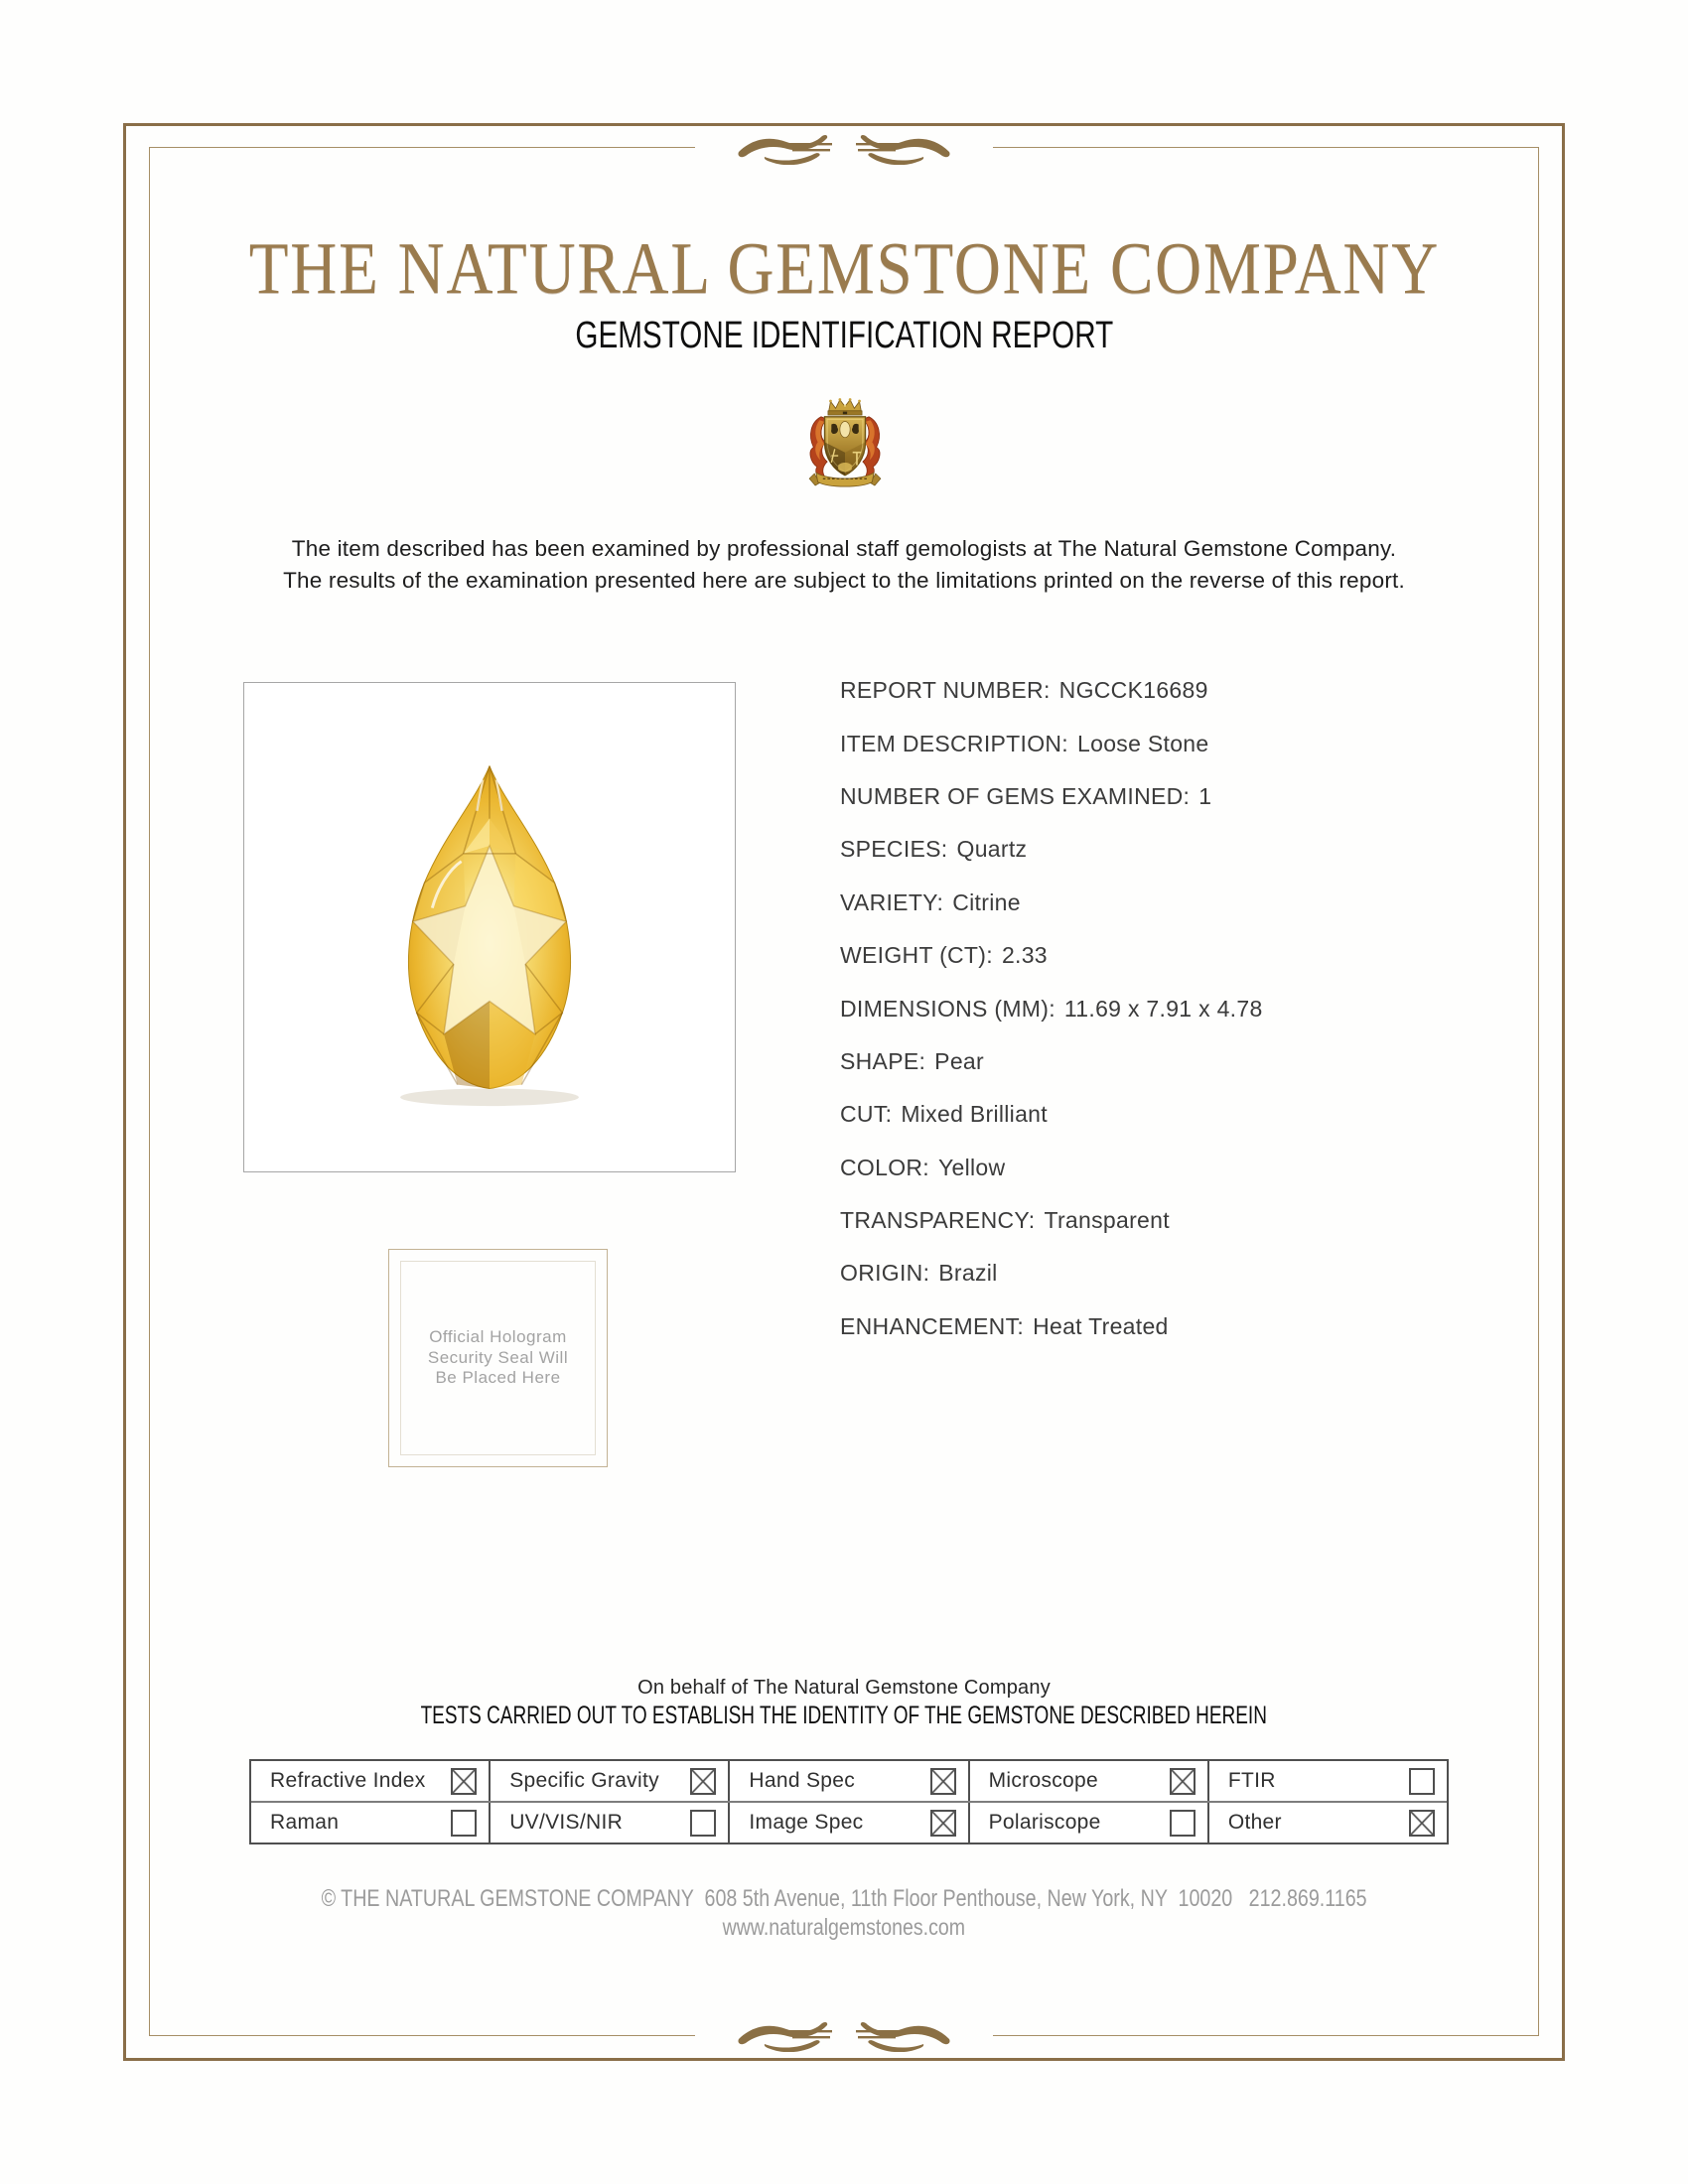 The width and height of the screenshot is (1688, 2184). I want to click on report-field-row: ORIGIN: Brazil, so click(1051, 1273).